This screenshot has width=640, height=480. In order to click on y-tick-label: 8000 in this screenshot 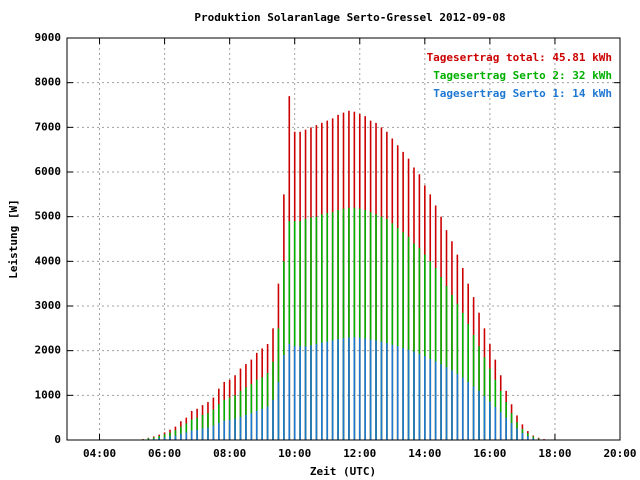, I will do `click(48, 82)`.